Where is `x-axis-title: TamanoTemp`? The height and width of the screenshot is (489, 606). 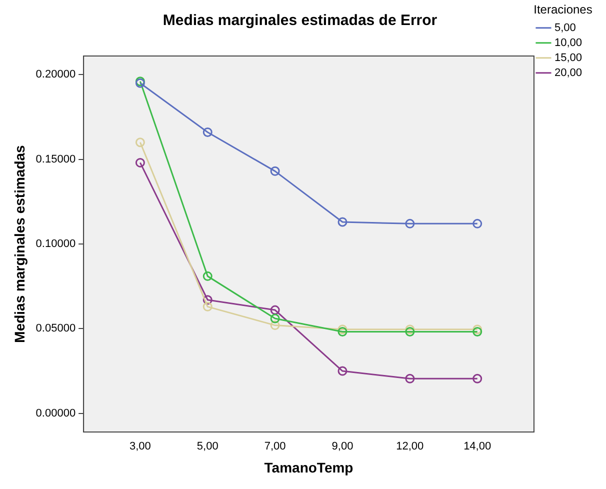 x-axis-title: TamanoTemp is located at coordinates (309, 467).